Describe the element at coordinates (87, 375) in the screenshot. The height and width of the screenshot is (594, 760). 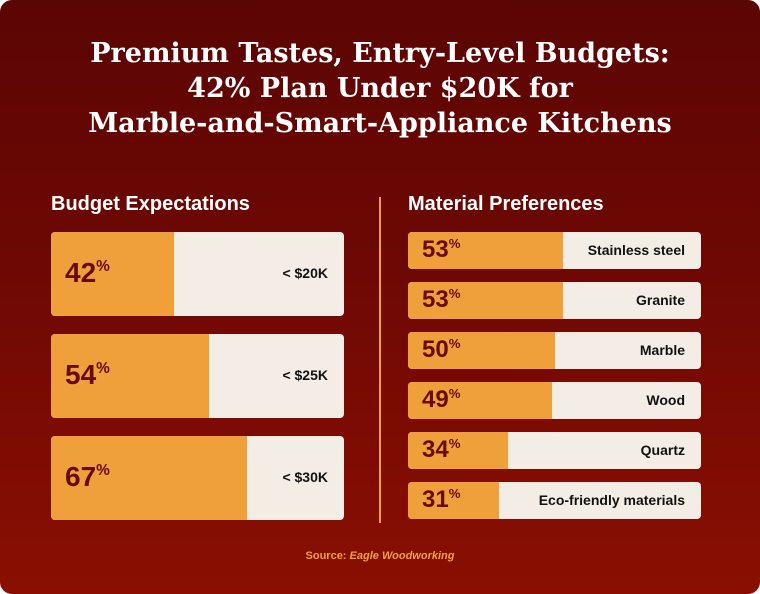
I see `data-label: 54%` at that location.